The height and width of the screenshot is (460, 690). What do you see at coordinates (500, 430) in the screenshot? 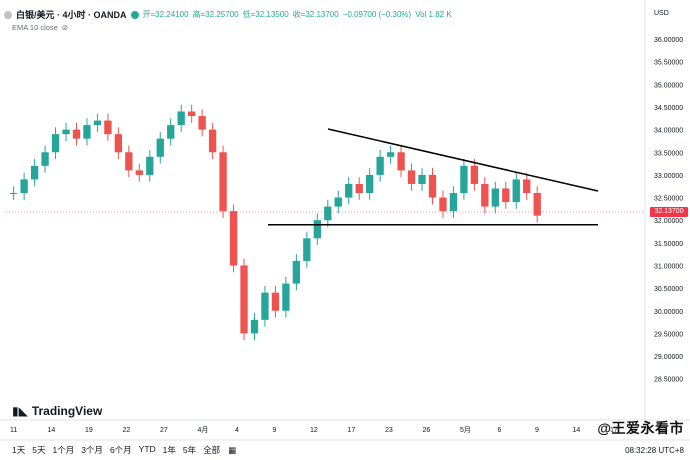
I see `x-tick-13: 6` at bounding box center [500, 430].